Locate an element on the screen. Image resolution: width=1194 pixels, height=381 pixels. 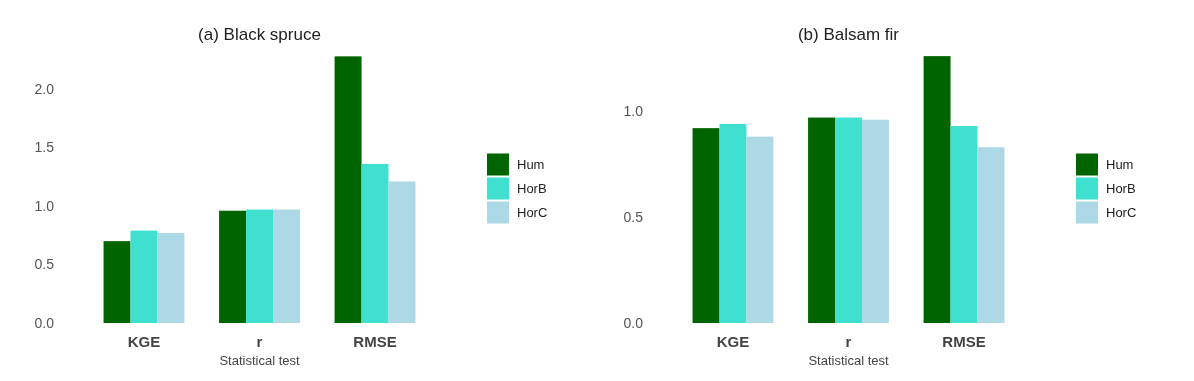
chart-title: (b) Balsam fir is located at coordinates (848, 34).